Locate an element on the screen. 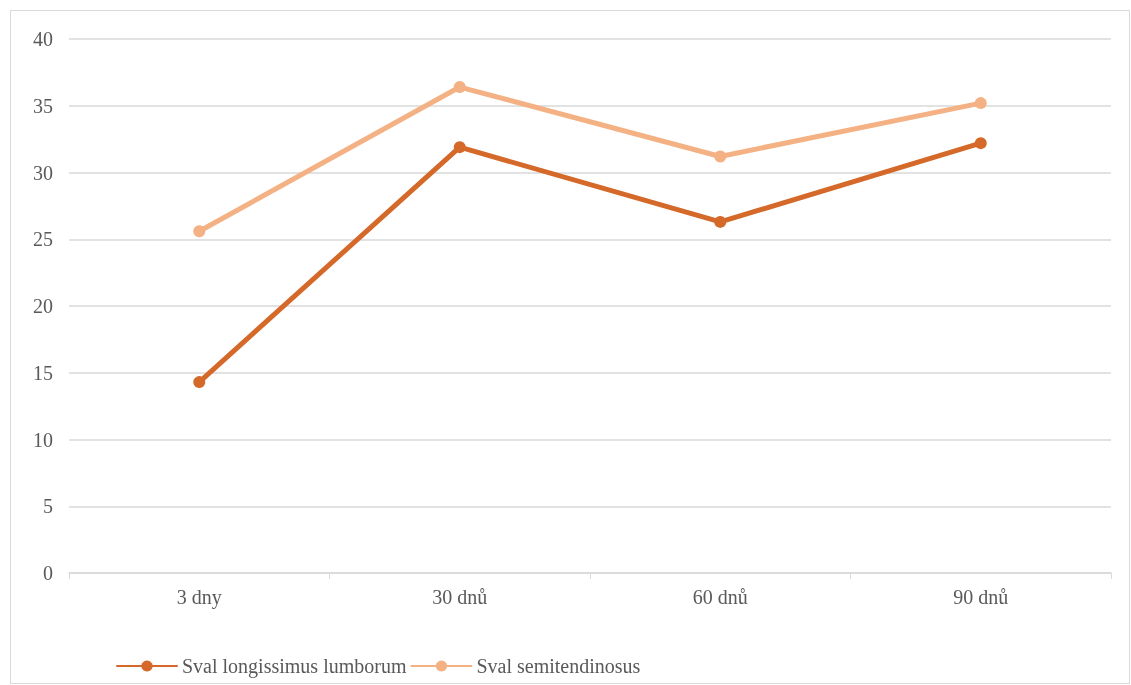 The width and height of the screenshot is (1131, 685). x-tick-label: 90 dnů is located at coordinates (981, 597).